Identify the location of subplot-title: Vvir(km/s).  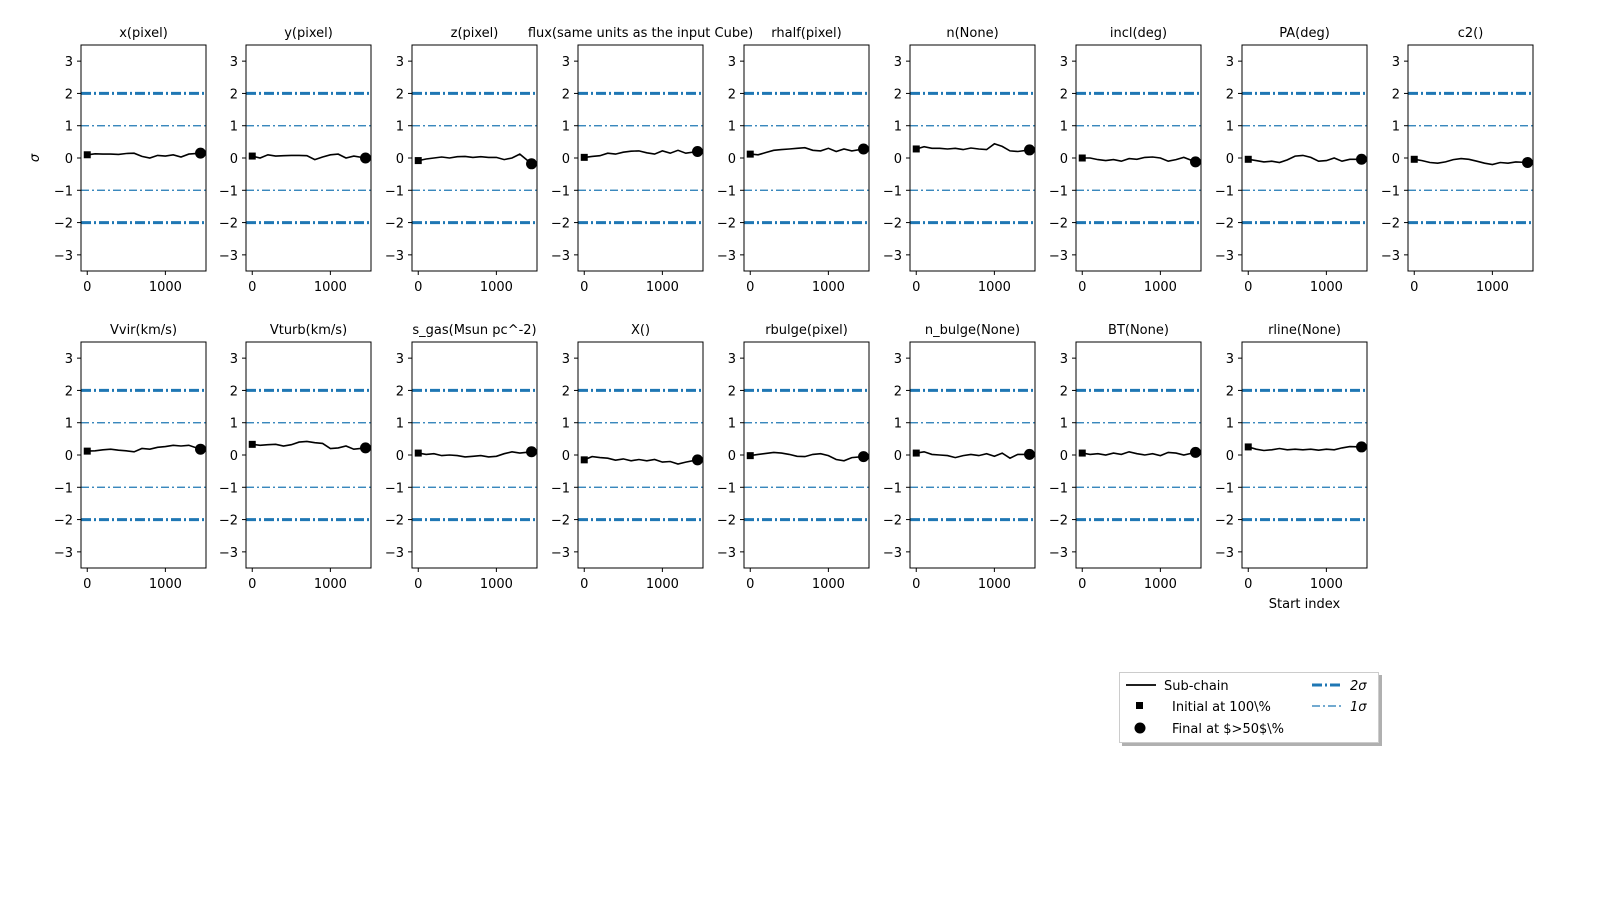
(143, 330).